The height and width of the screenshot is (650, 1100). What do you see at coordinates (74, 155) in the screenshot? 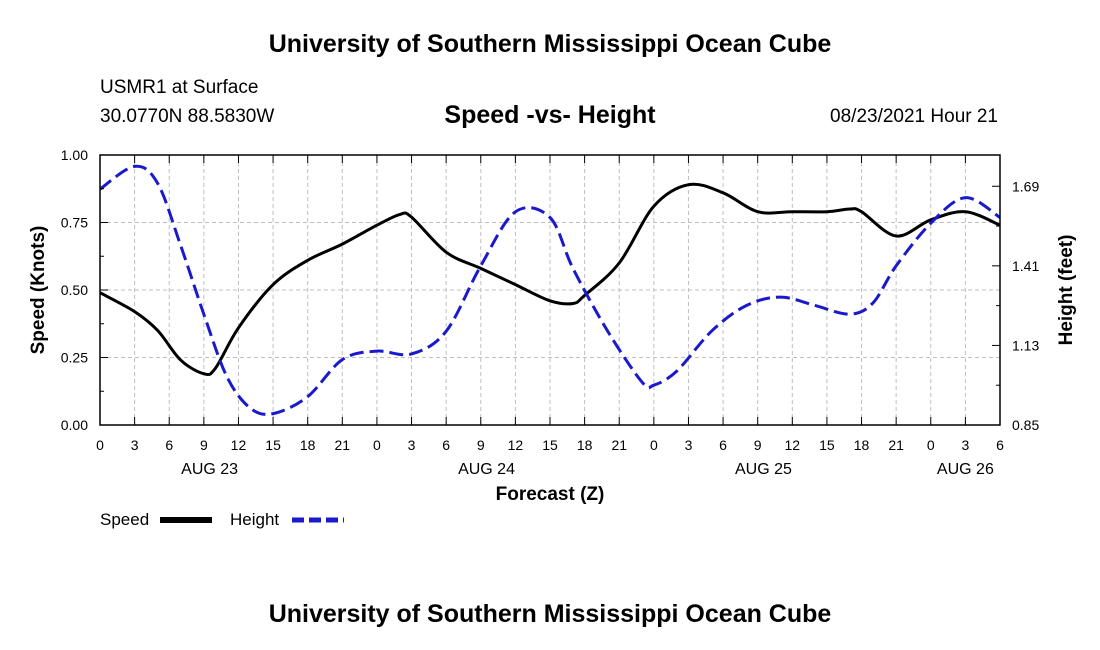
I see `y-tick-label-left: 1.00` at bounding box center [74, 155].